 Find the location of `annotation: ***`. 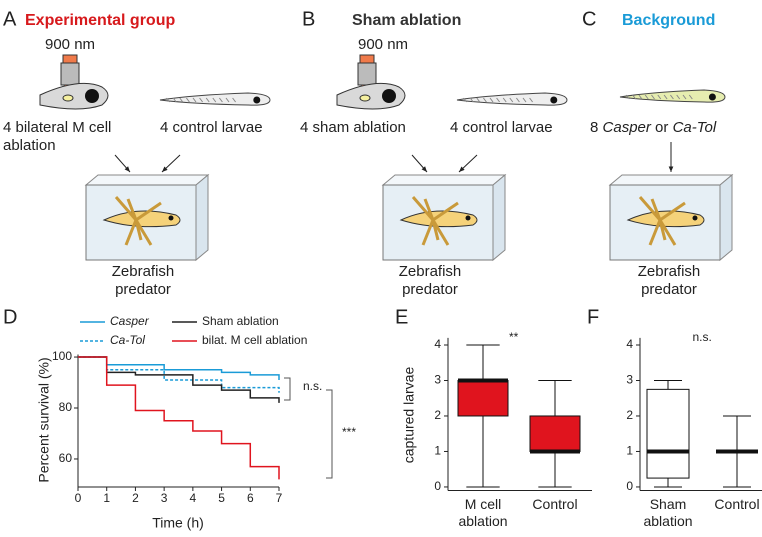

annotation: *** is located at coordinates (349, 432).